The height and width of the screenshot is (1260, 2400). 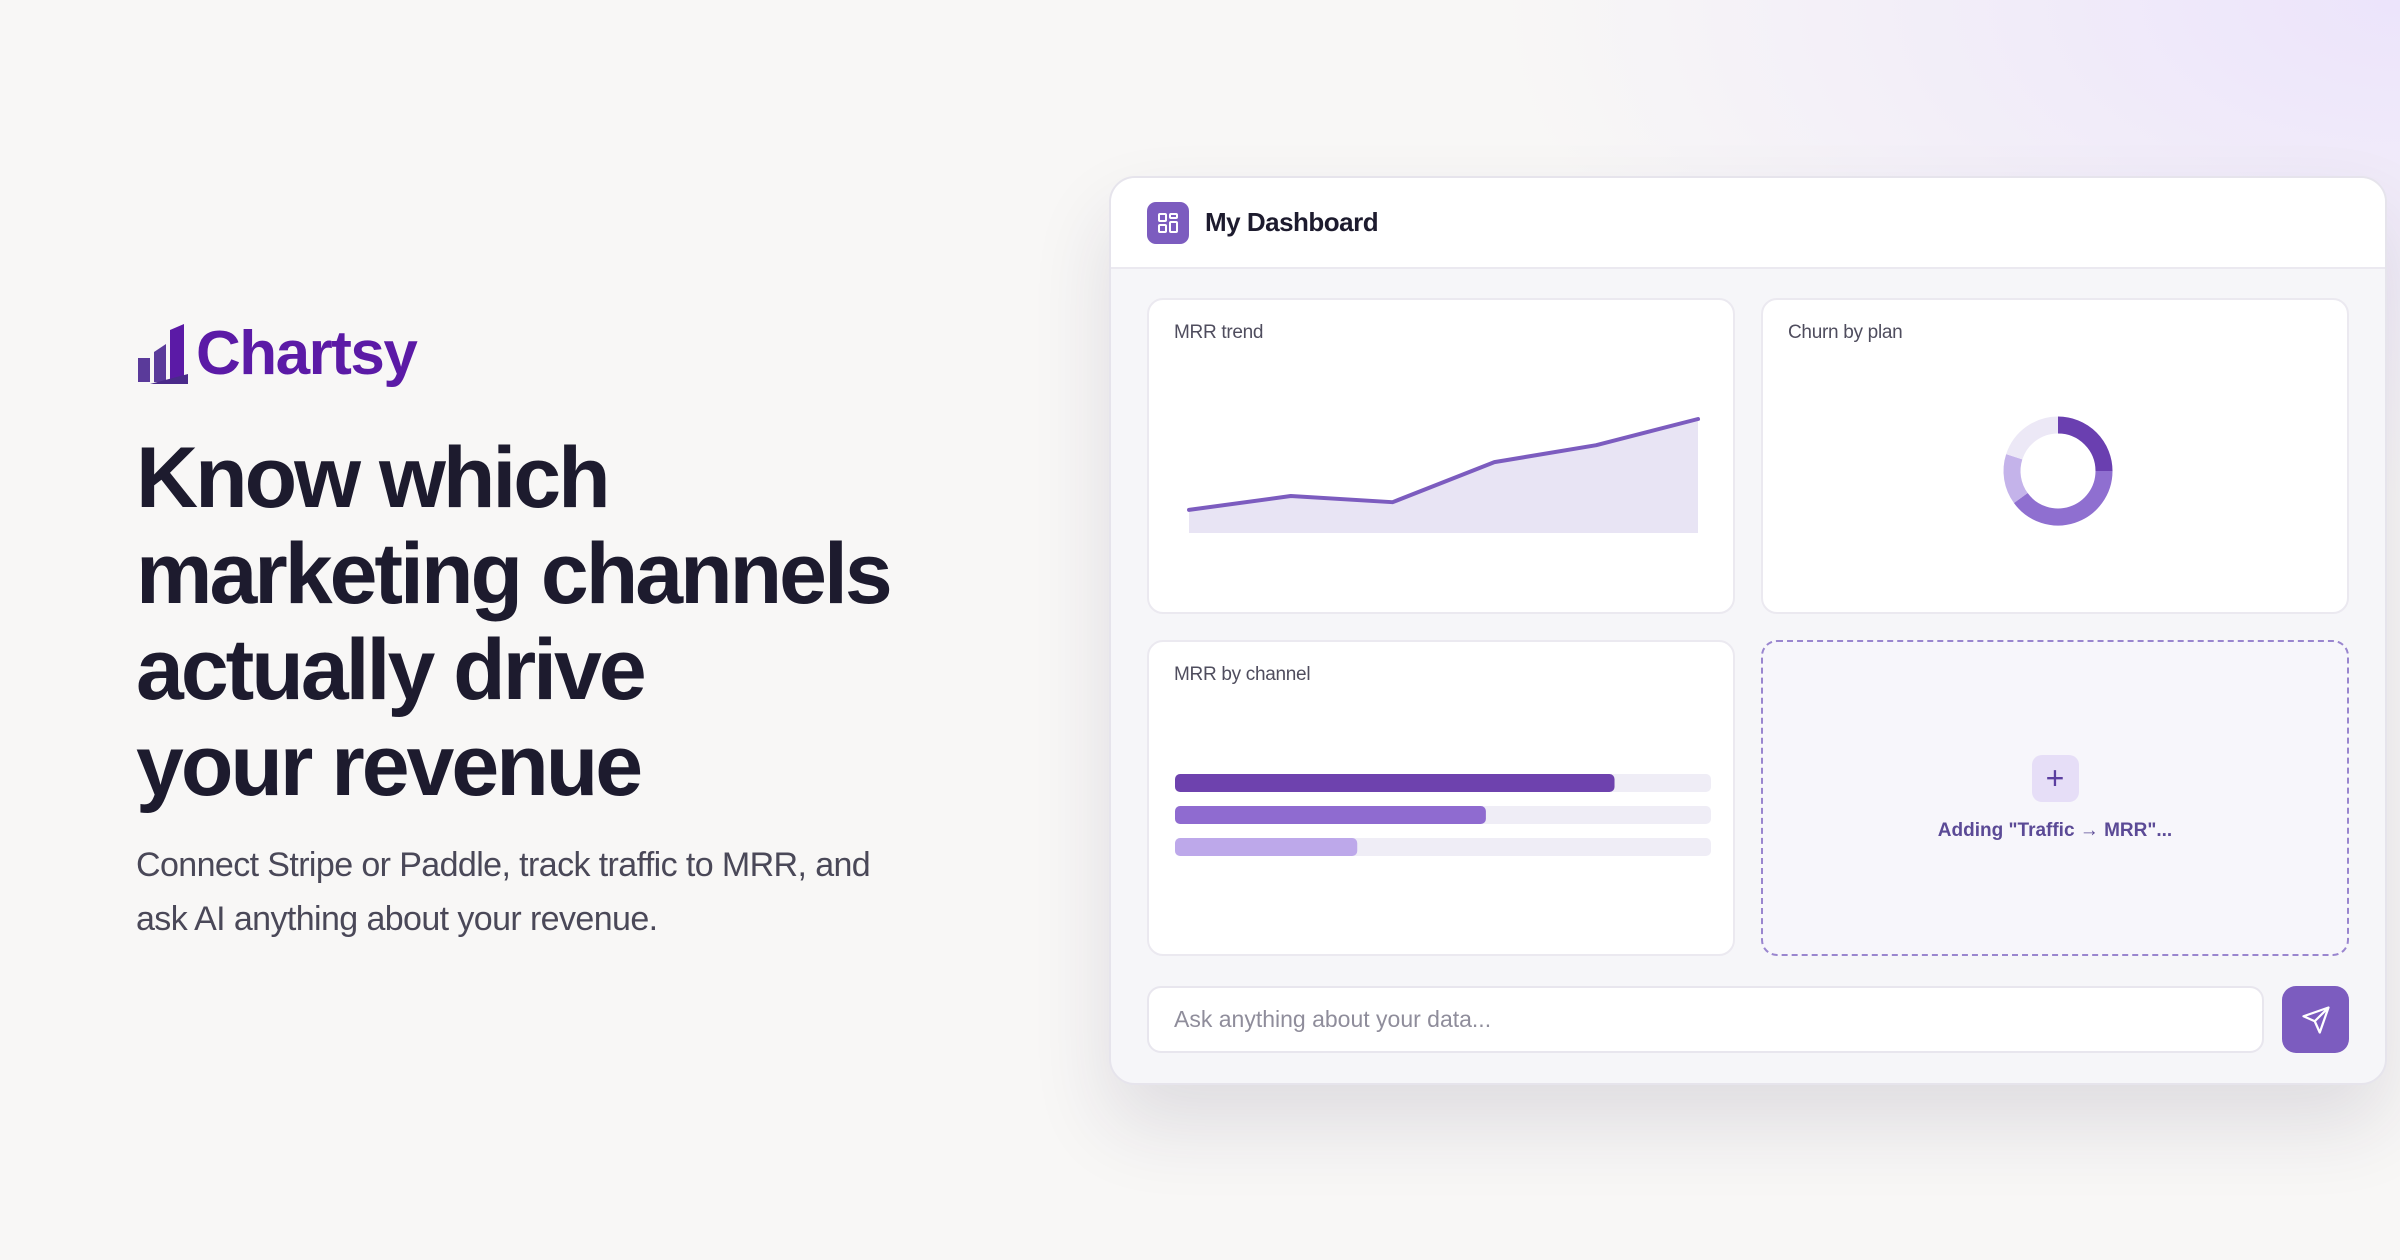 I want to click on send-button, so click(x=2315, y=1019).